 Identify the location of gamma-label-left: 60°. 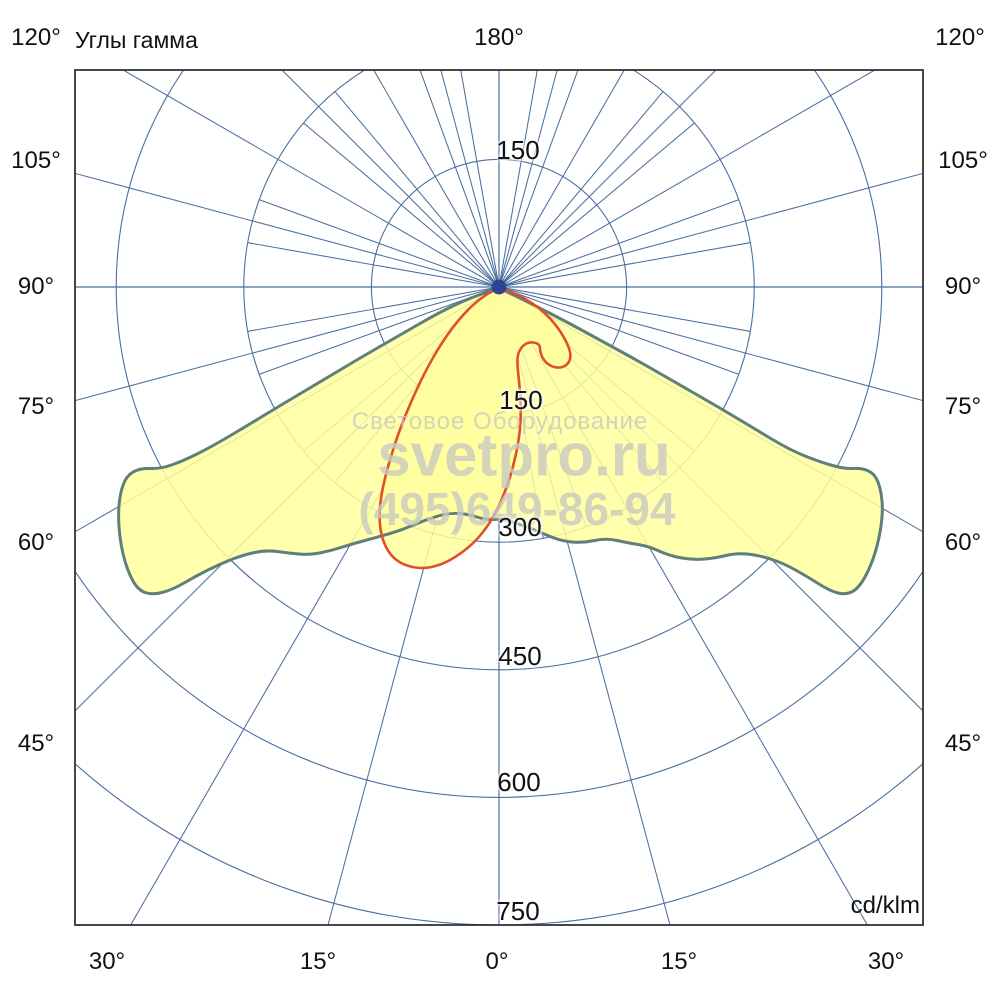
(36, 542).